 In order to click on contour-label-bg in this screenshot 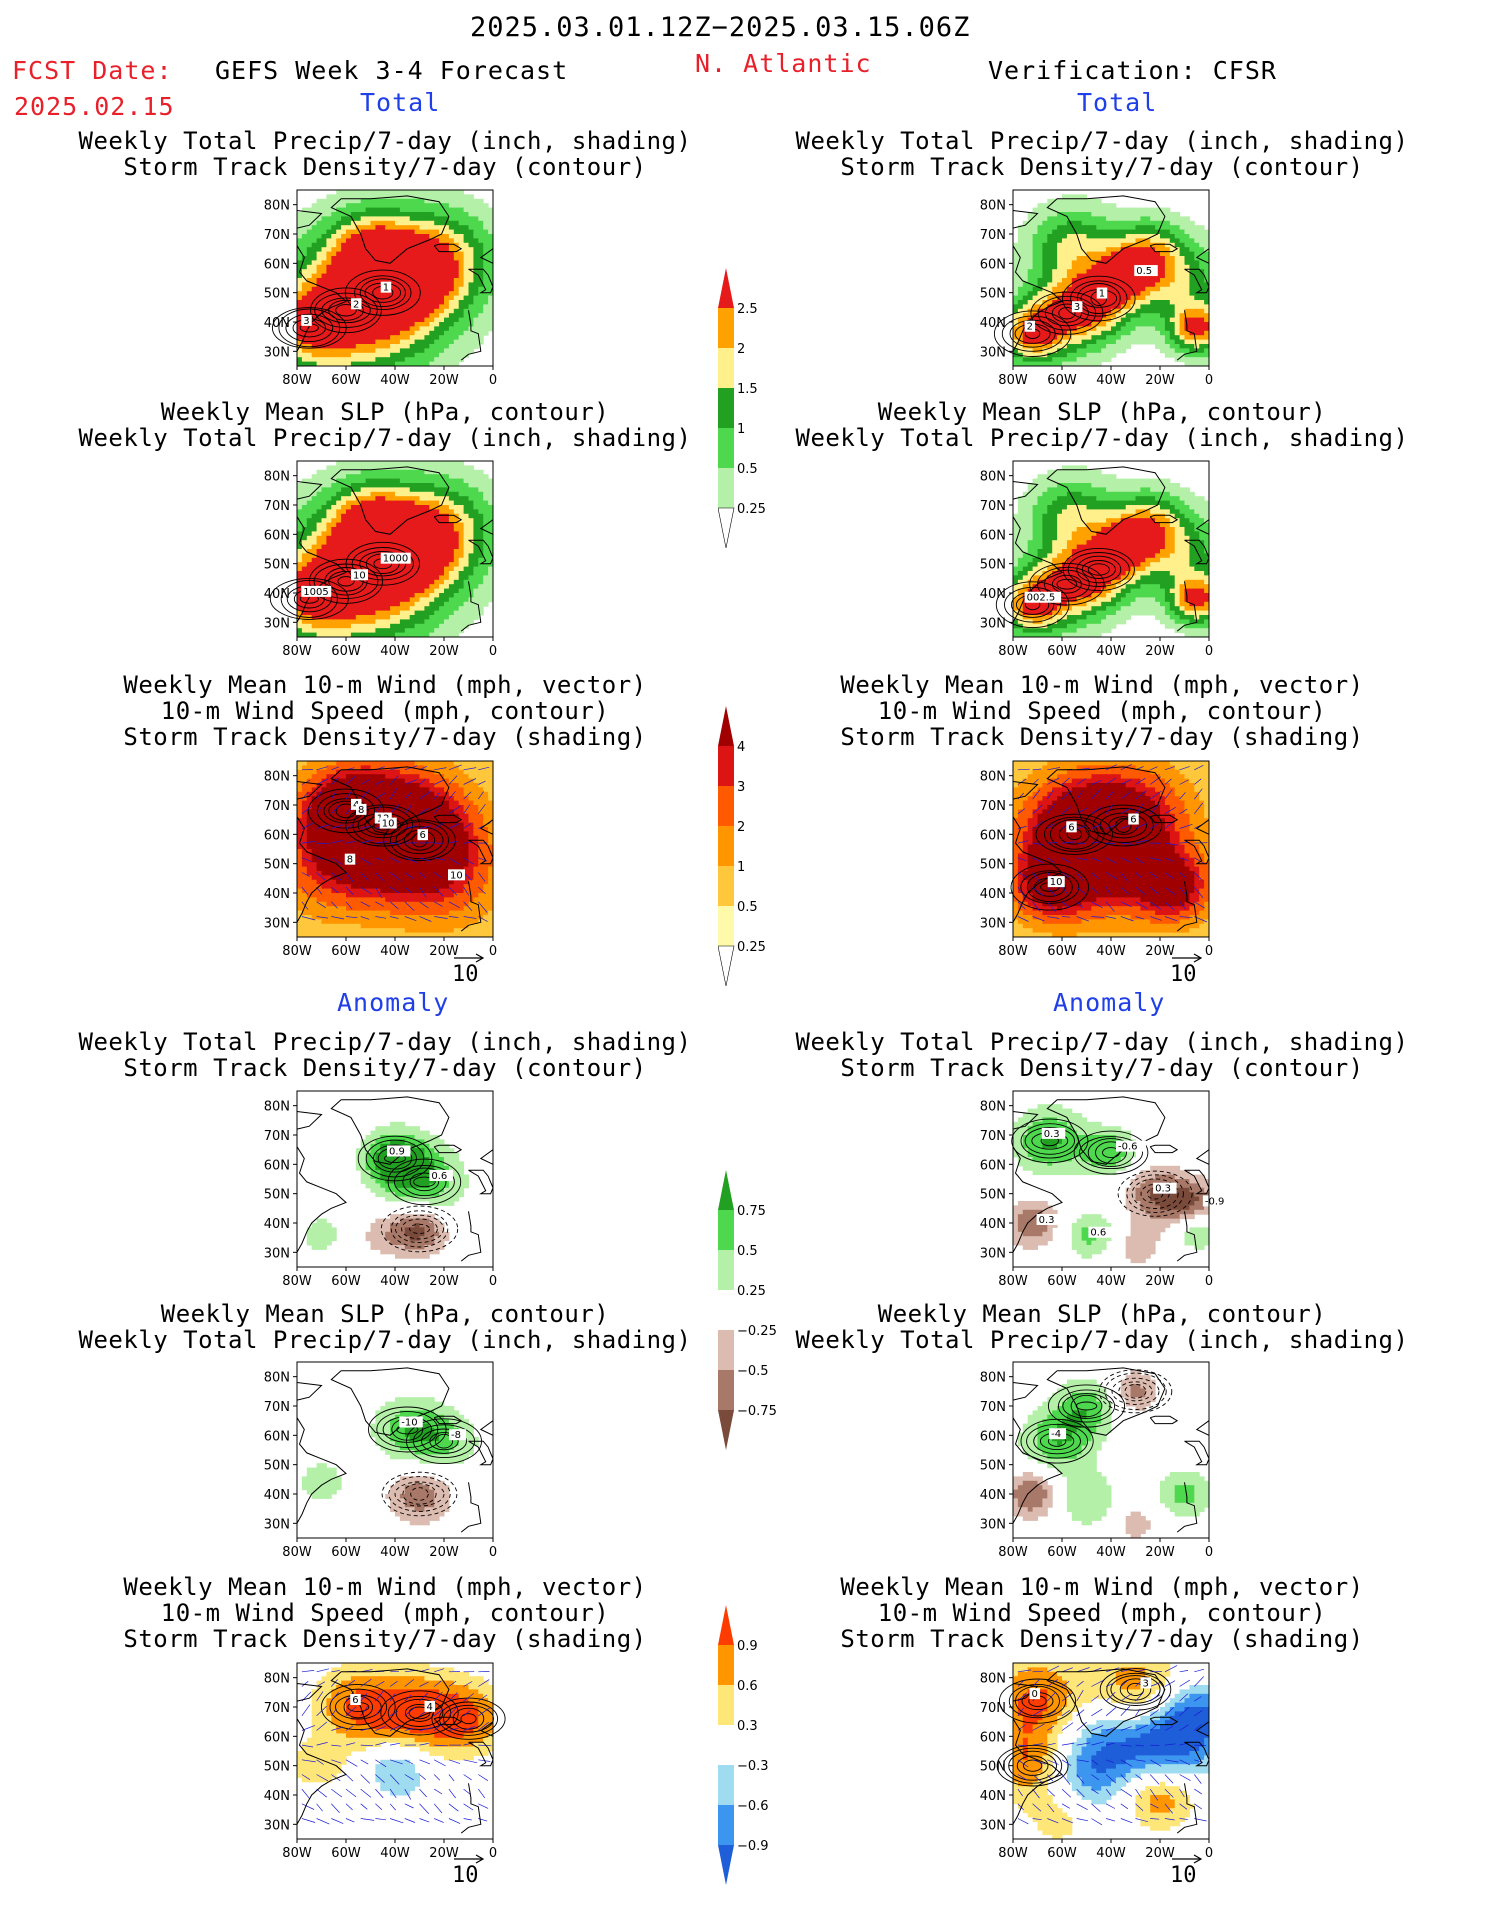, I will do `click(456, 875)`.